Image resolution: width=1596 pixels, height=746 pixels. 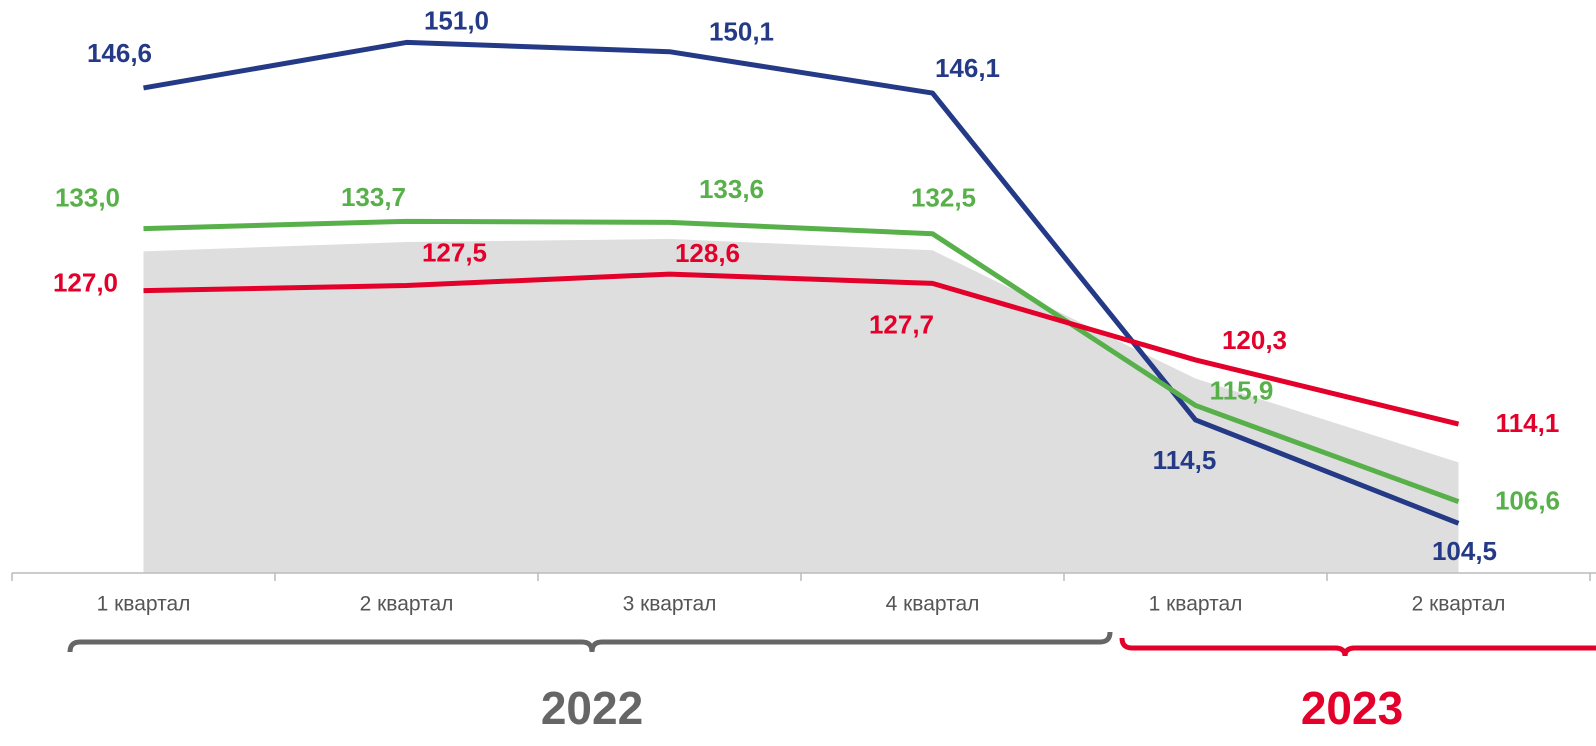 I want to click on data-label: 106,6, so click(x=1527, y=501).